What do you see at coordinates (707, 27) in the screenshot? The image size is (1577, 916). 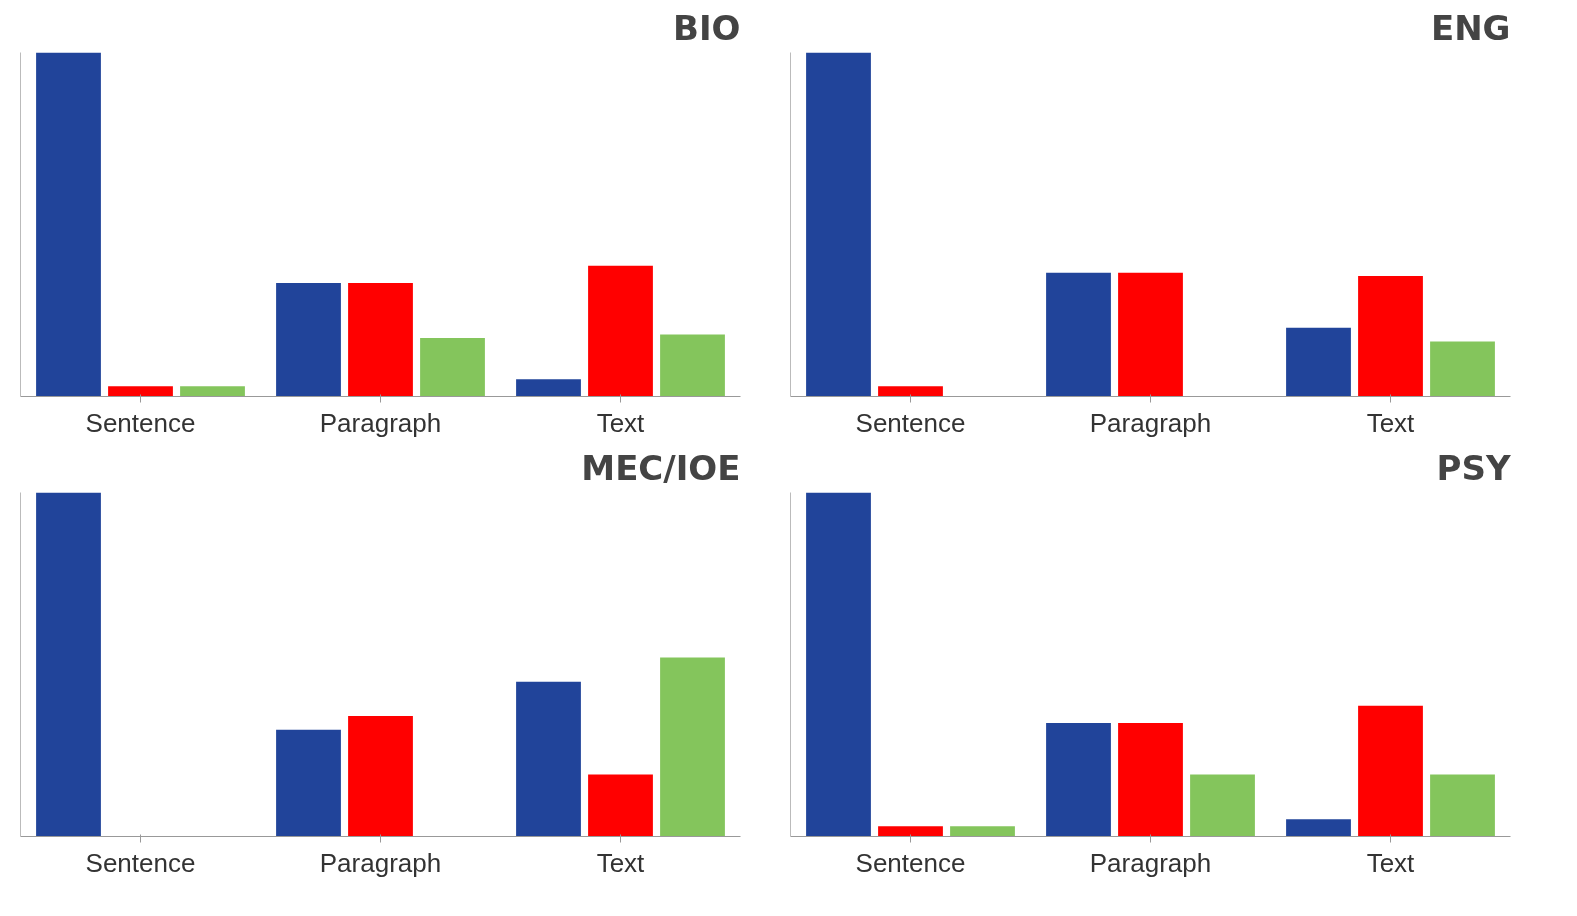 I see `chart-title: BIO` at bounding box center [707, 27].